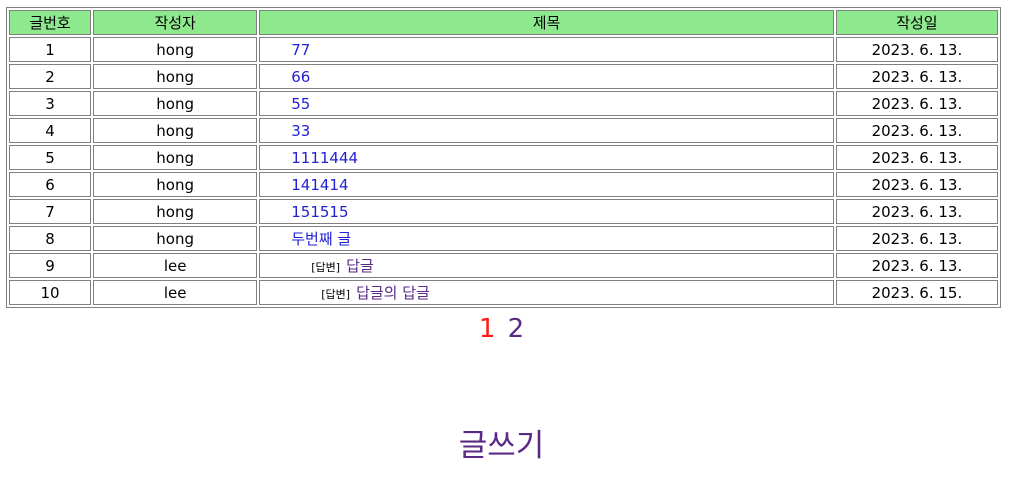 The image size is (1031, 478). Describe the element at coordinates (501, 446) in the screenshot. I see `write-post-link: 글쓰기` at that location.